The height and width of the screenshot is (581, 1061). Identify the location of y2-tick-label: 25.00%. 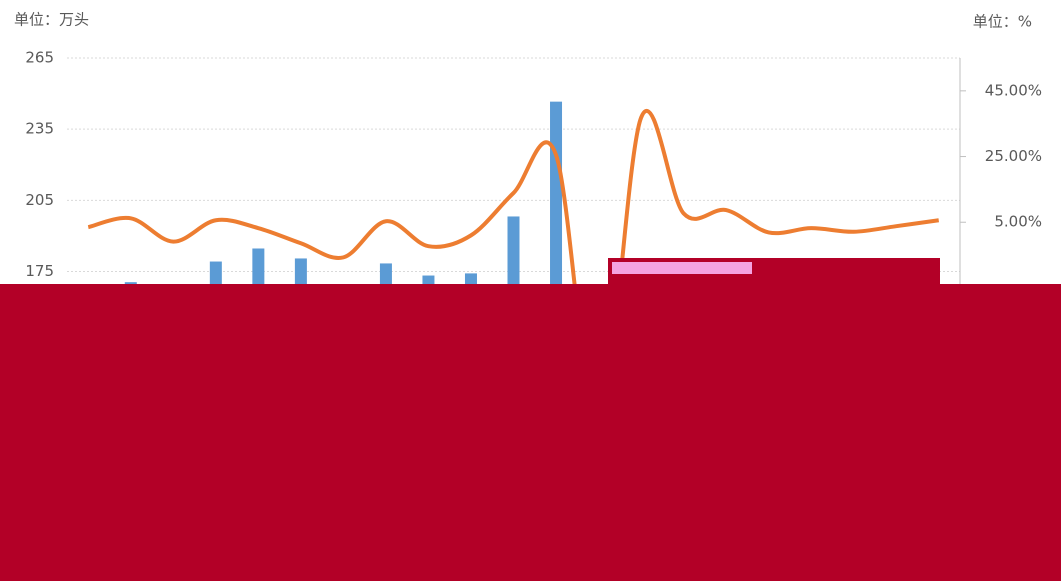
(1013, 156).